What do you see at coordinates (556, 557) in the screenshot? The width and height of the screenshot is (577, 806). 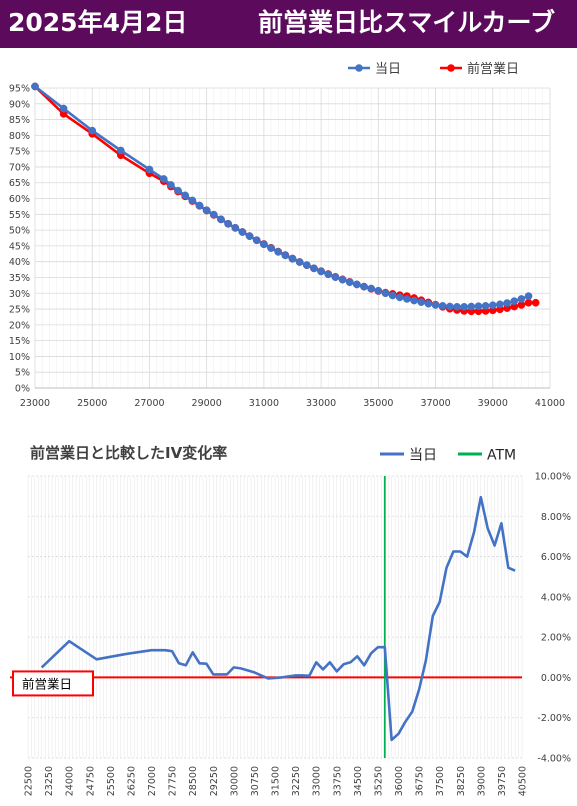 I see `y-tick-label: 6.00%` at bounding box center [556, 557].